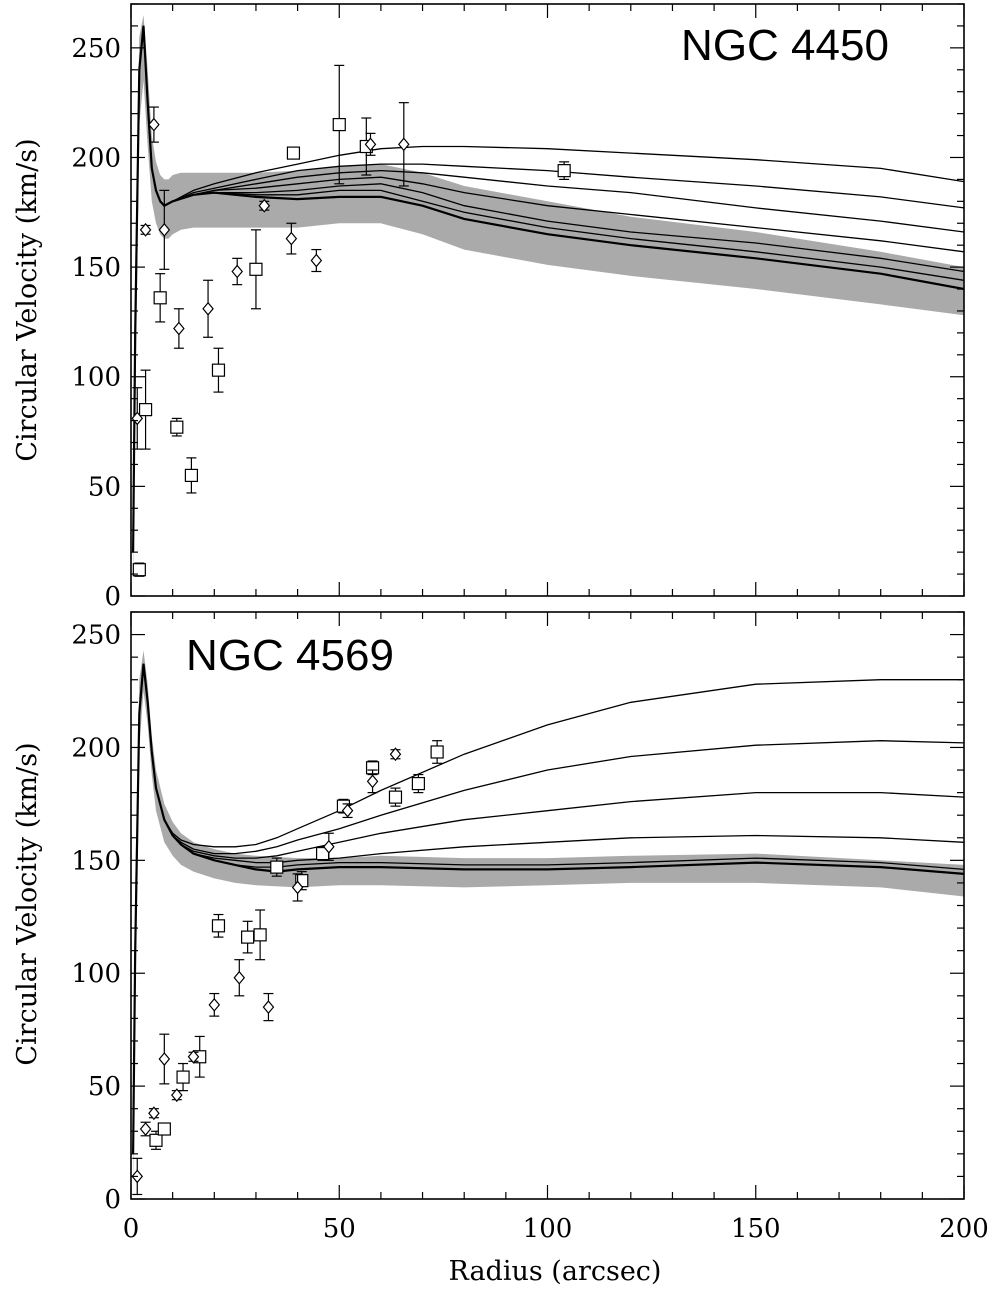  What do you see at coordinates (27, 903) in the screenshot?
I see `y-axis-title-bottom: Circular Velocity (km/s)` at bounding box center [27, 903].